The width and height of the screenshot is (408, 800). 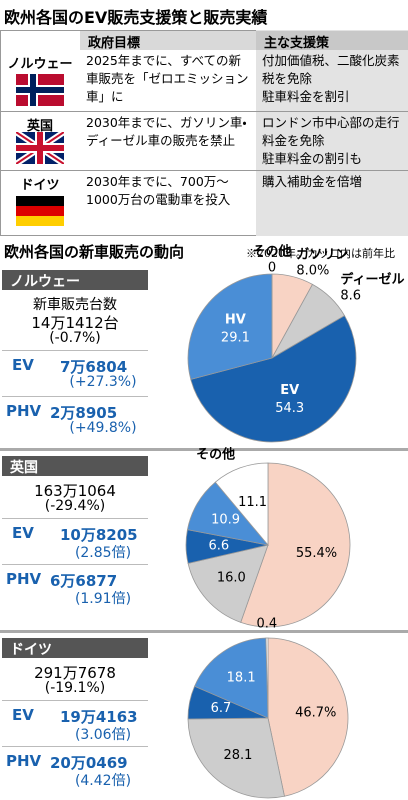 What do you see at coordinates (75, 648) in the screenshot?
I see `panel-country: ドイツ` at bounding box center [75, 648].